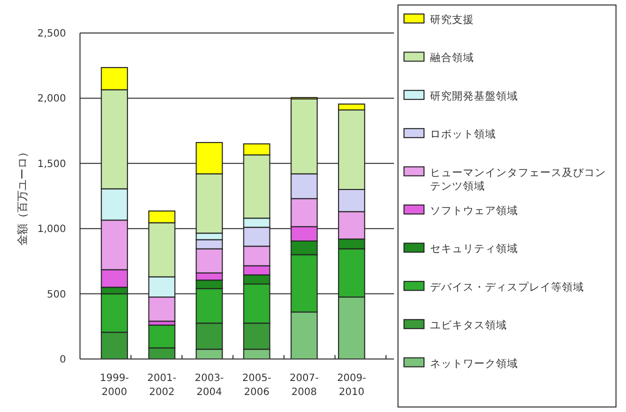  What do you see at coordinates (452, 57) in the screenshot?
I see `legend-label: 融合領域` at bounding box center [452, 57].